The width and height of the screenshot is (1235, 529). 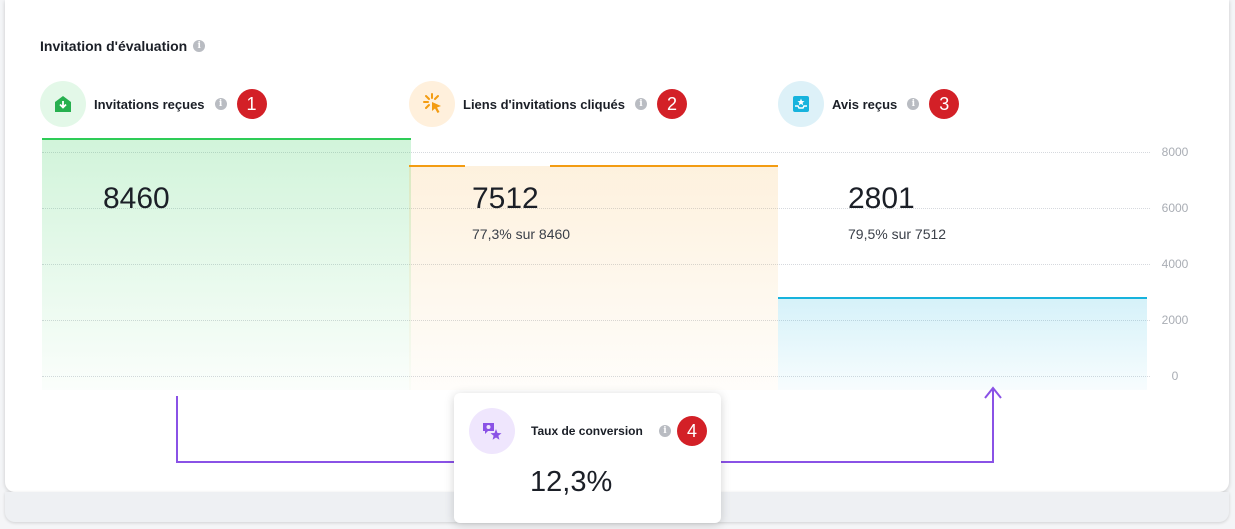 I want to click on stage-rate-2: 77,3% sur 8460, so click(x=521, y=234).